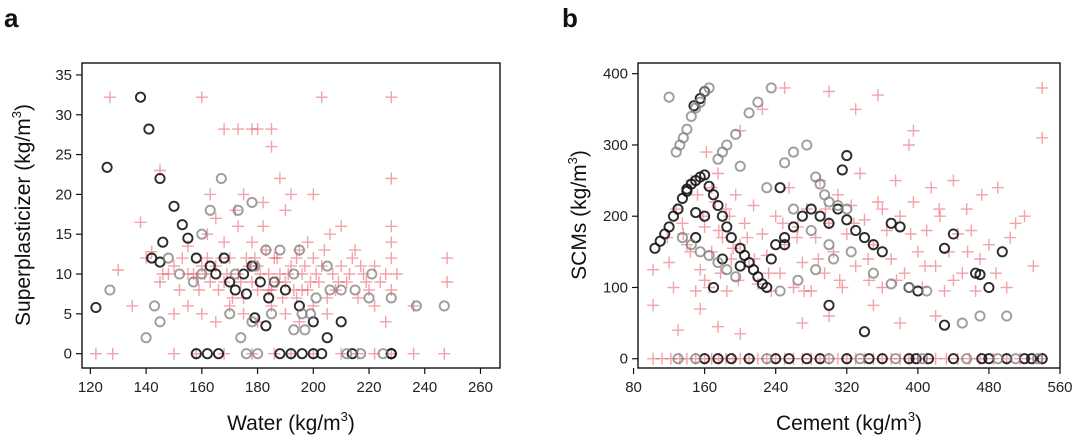 The width and height of the screenshot is (1080, 446). I want to click on panel-a-x-tick-label: 120, so click(90, 387).